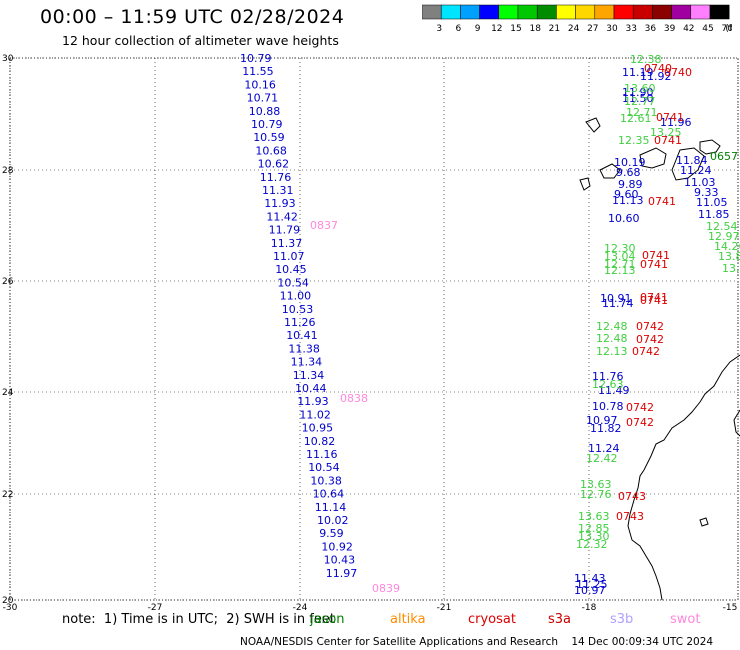 The image size is (740, 650). What do you see at coordinates (604, 448) in the screenshot?
I see `swh-label: 11.24` at bounding box center [604, 448].